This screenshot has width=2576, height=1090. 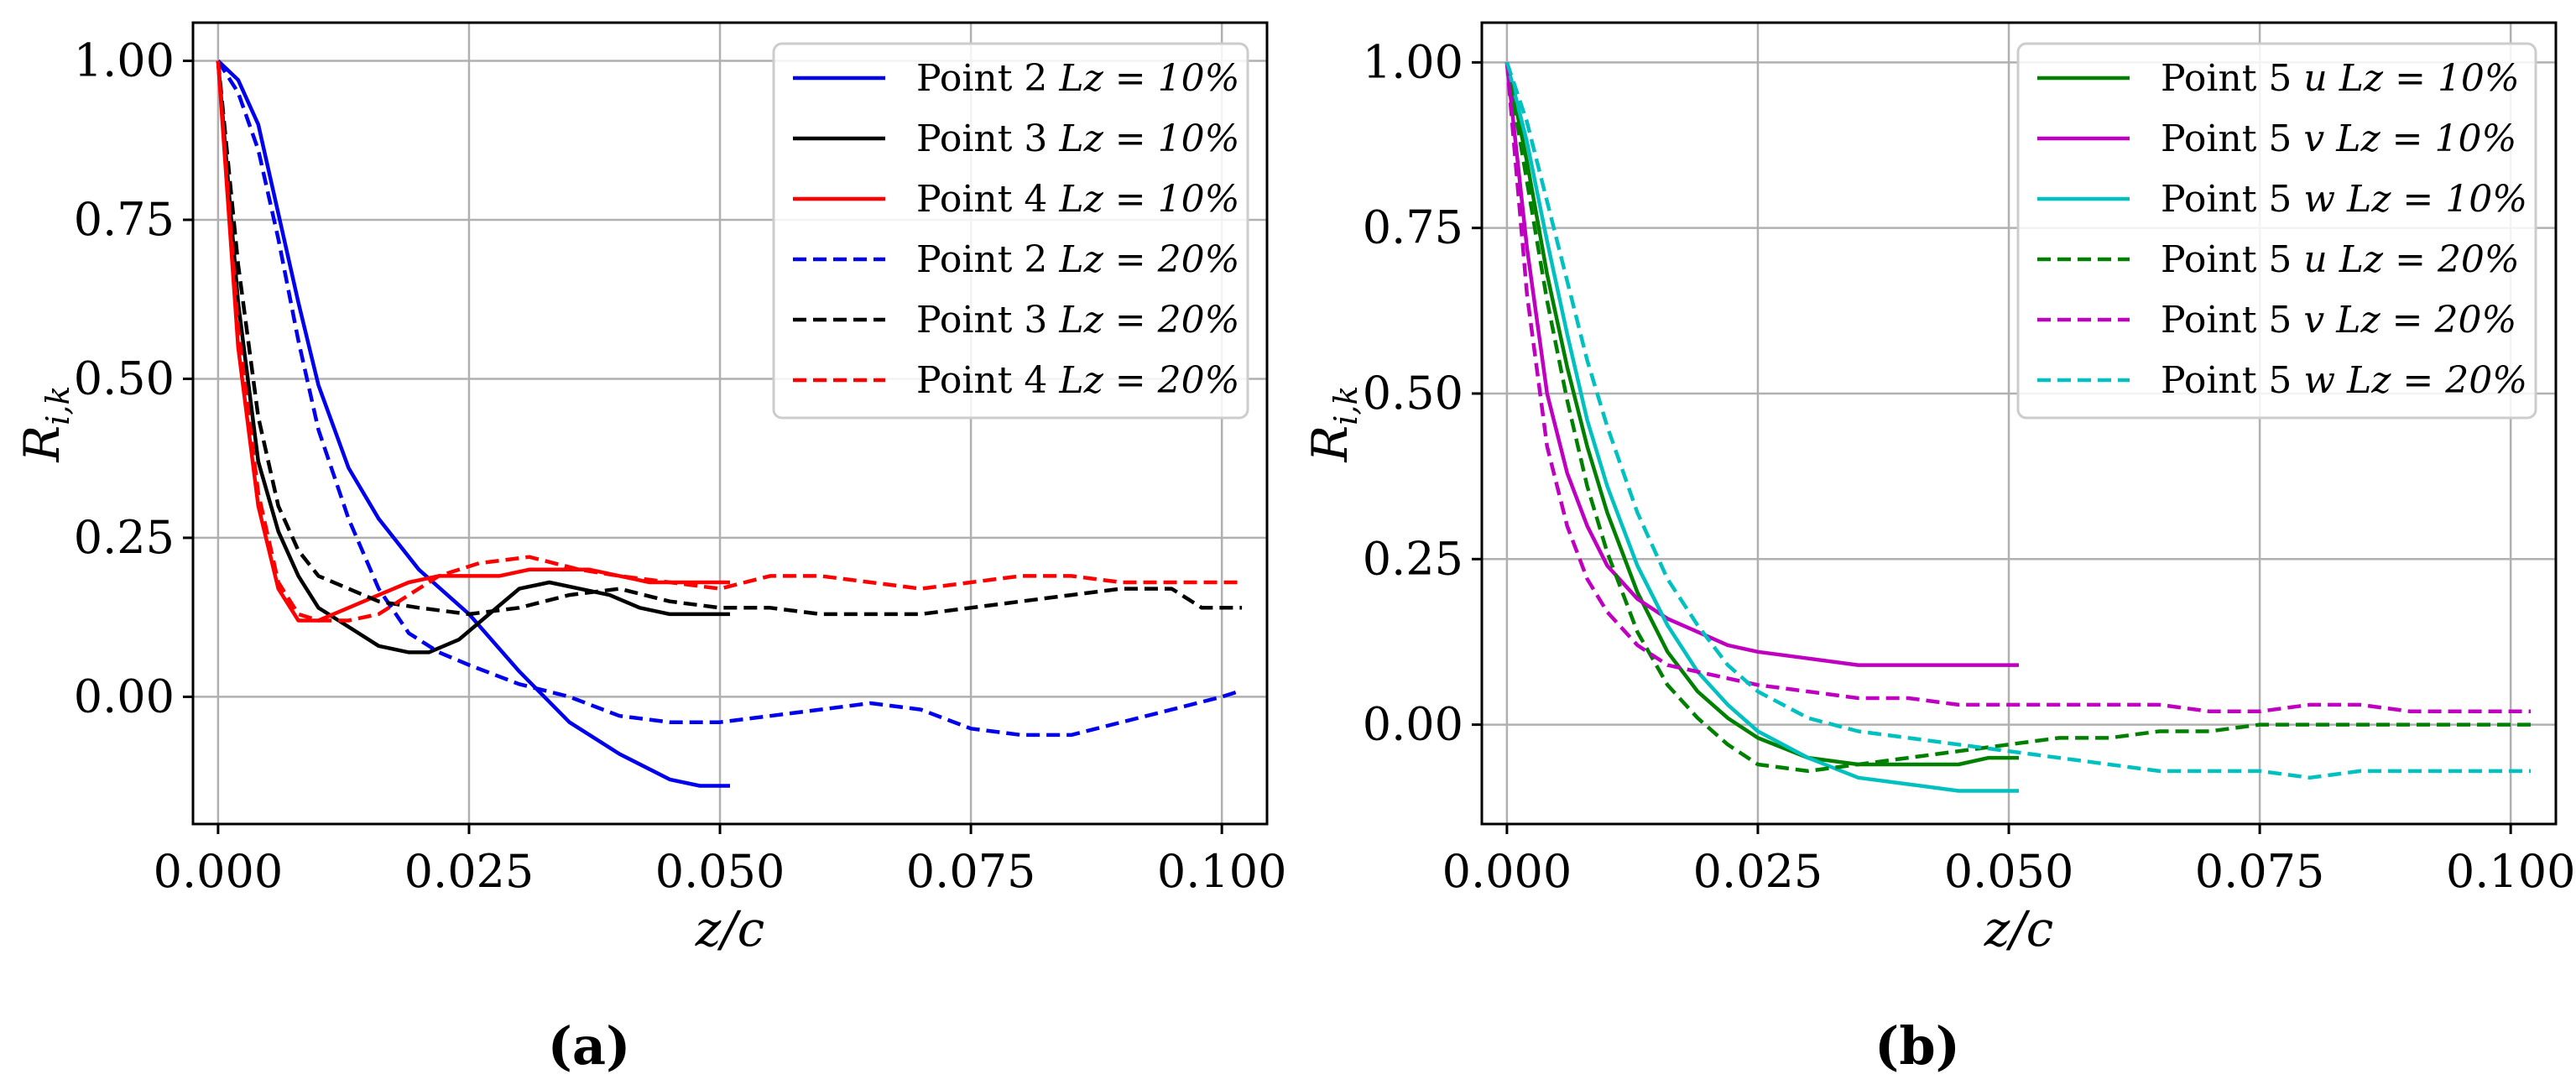 I want to click on panel-b-x-tick-label: 0.075, so click(x=2260, y=872).